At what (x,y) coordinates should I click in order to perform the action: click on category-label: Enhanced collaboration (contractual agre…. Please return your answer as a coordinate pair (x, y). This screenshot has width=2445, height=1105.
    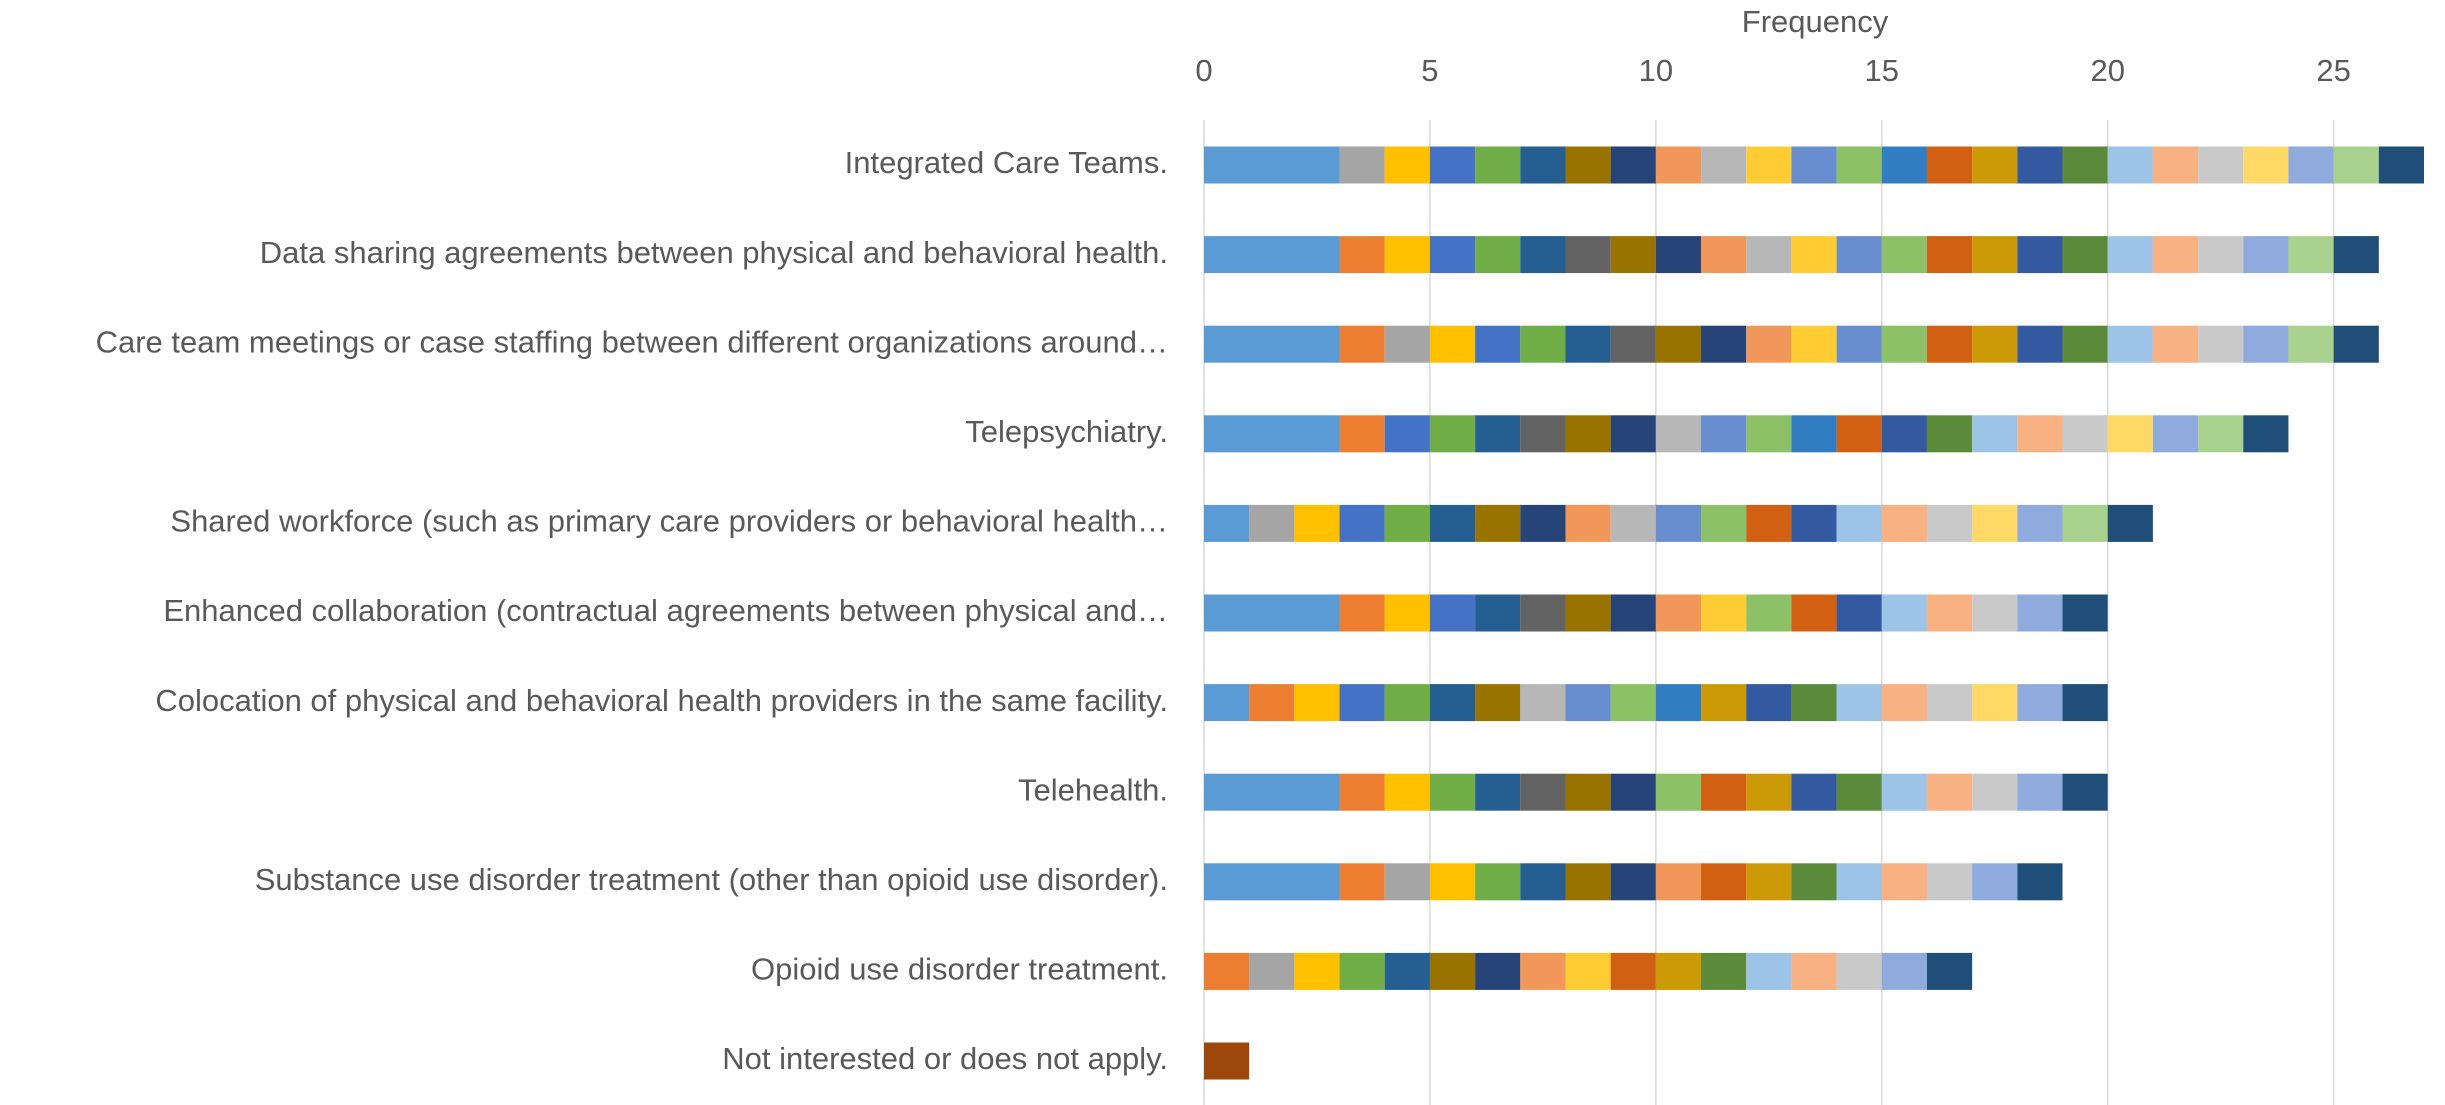
    Looking at the image, I should click on (665, 610).